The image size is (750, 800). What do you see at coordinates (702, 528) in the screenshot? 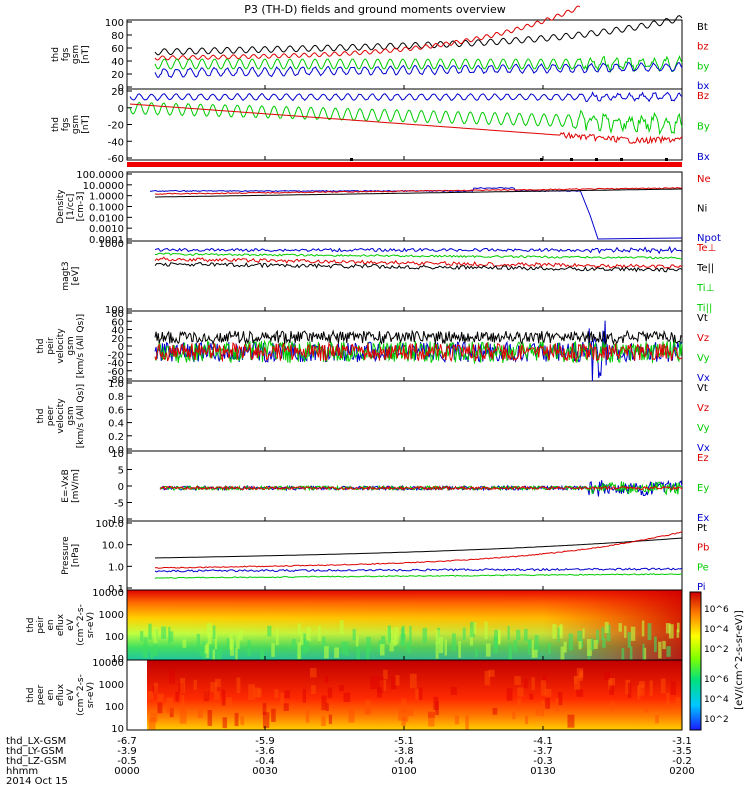
I see `legend-Pt: Pt` at bounding box center [702, 528].